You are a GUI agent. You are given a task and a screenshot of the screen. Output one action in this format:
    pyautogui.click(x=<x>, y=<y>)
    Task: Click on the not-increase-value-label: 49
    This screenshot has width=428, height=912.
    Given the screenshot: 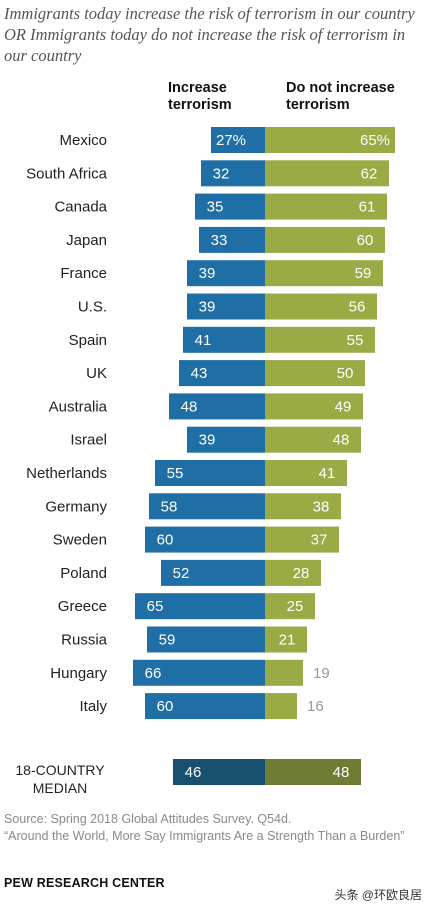 What is the action you would take?
    pyautogui.click(x=343, y=406)
    